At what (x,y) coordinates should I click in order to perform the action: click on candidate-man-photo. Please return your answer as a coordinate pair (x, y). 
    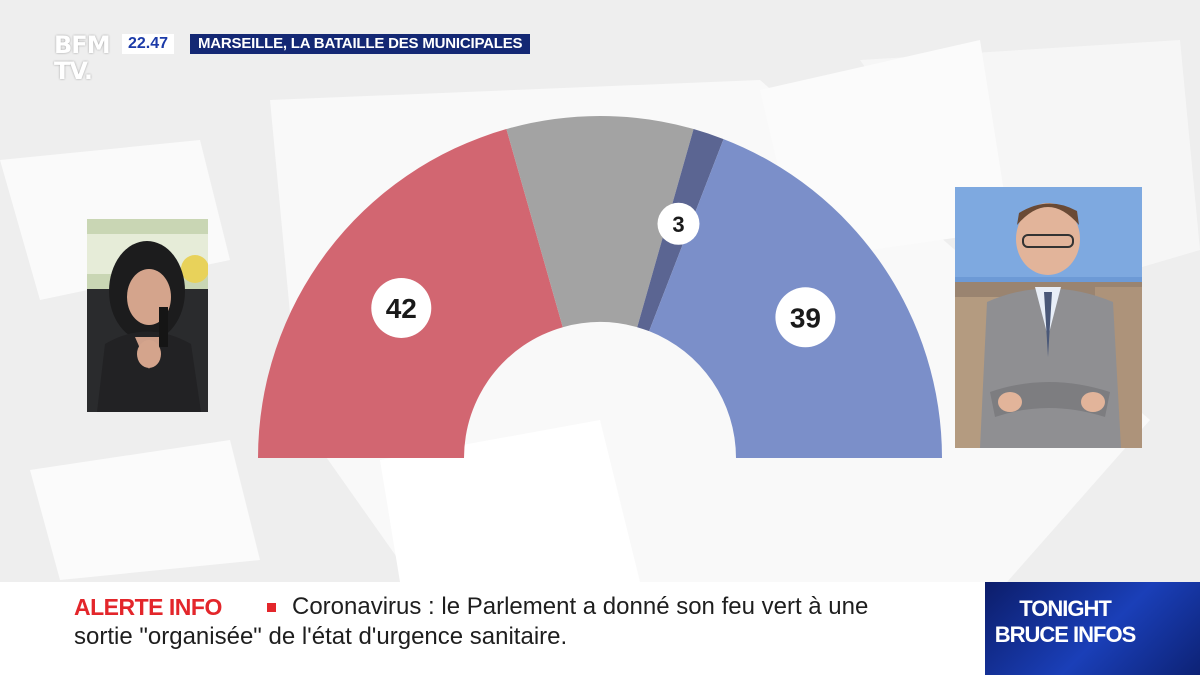
    Looking at the image, I should click on (1048, 317).